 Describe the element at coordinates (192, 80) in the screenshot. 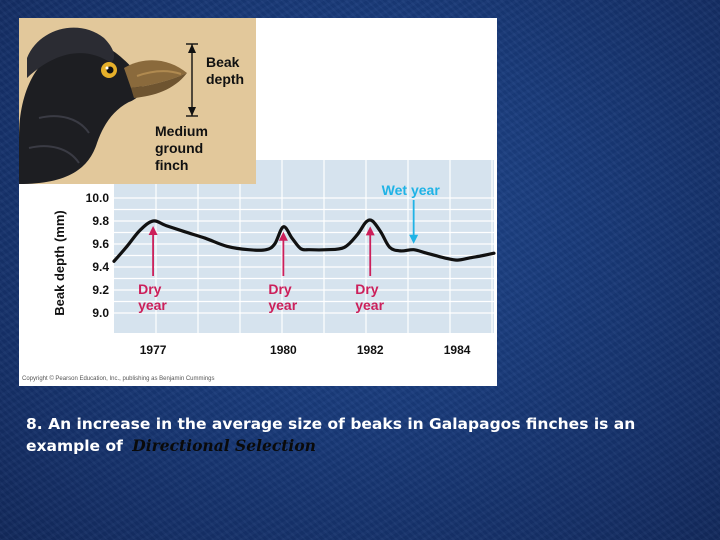

I see `beak-depth-indicator` at that location.